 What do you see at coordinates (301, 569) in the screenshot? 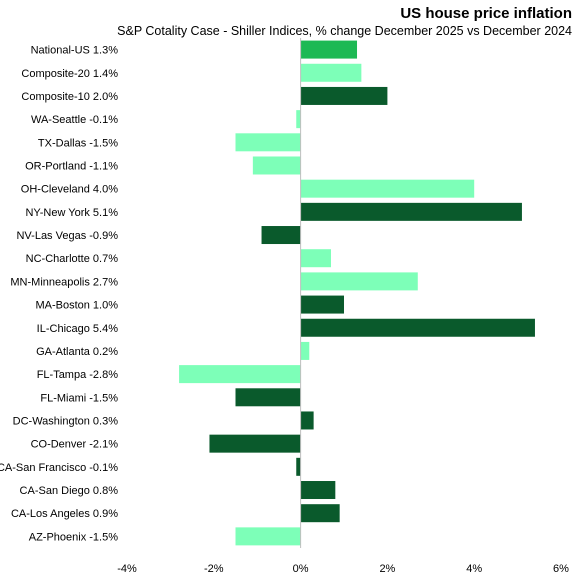
I see `x-tick-label: 0%` at bounding box center [301, 569].